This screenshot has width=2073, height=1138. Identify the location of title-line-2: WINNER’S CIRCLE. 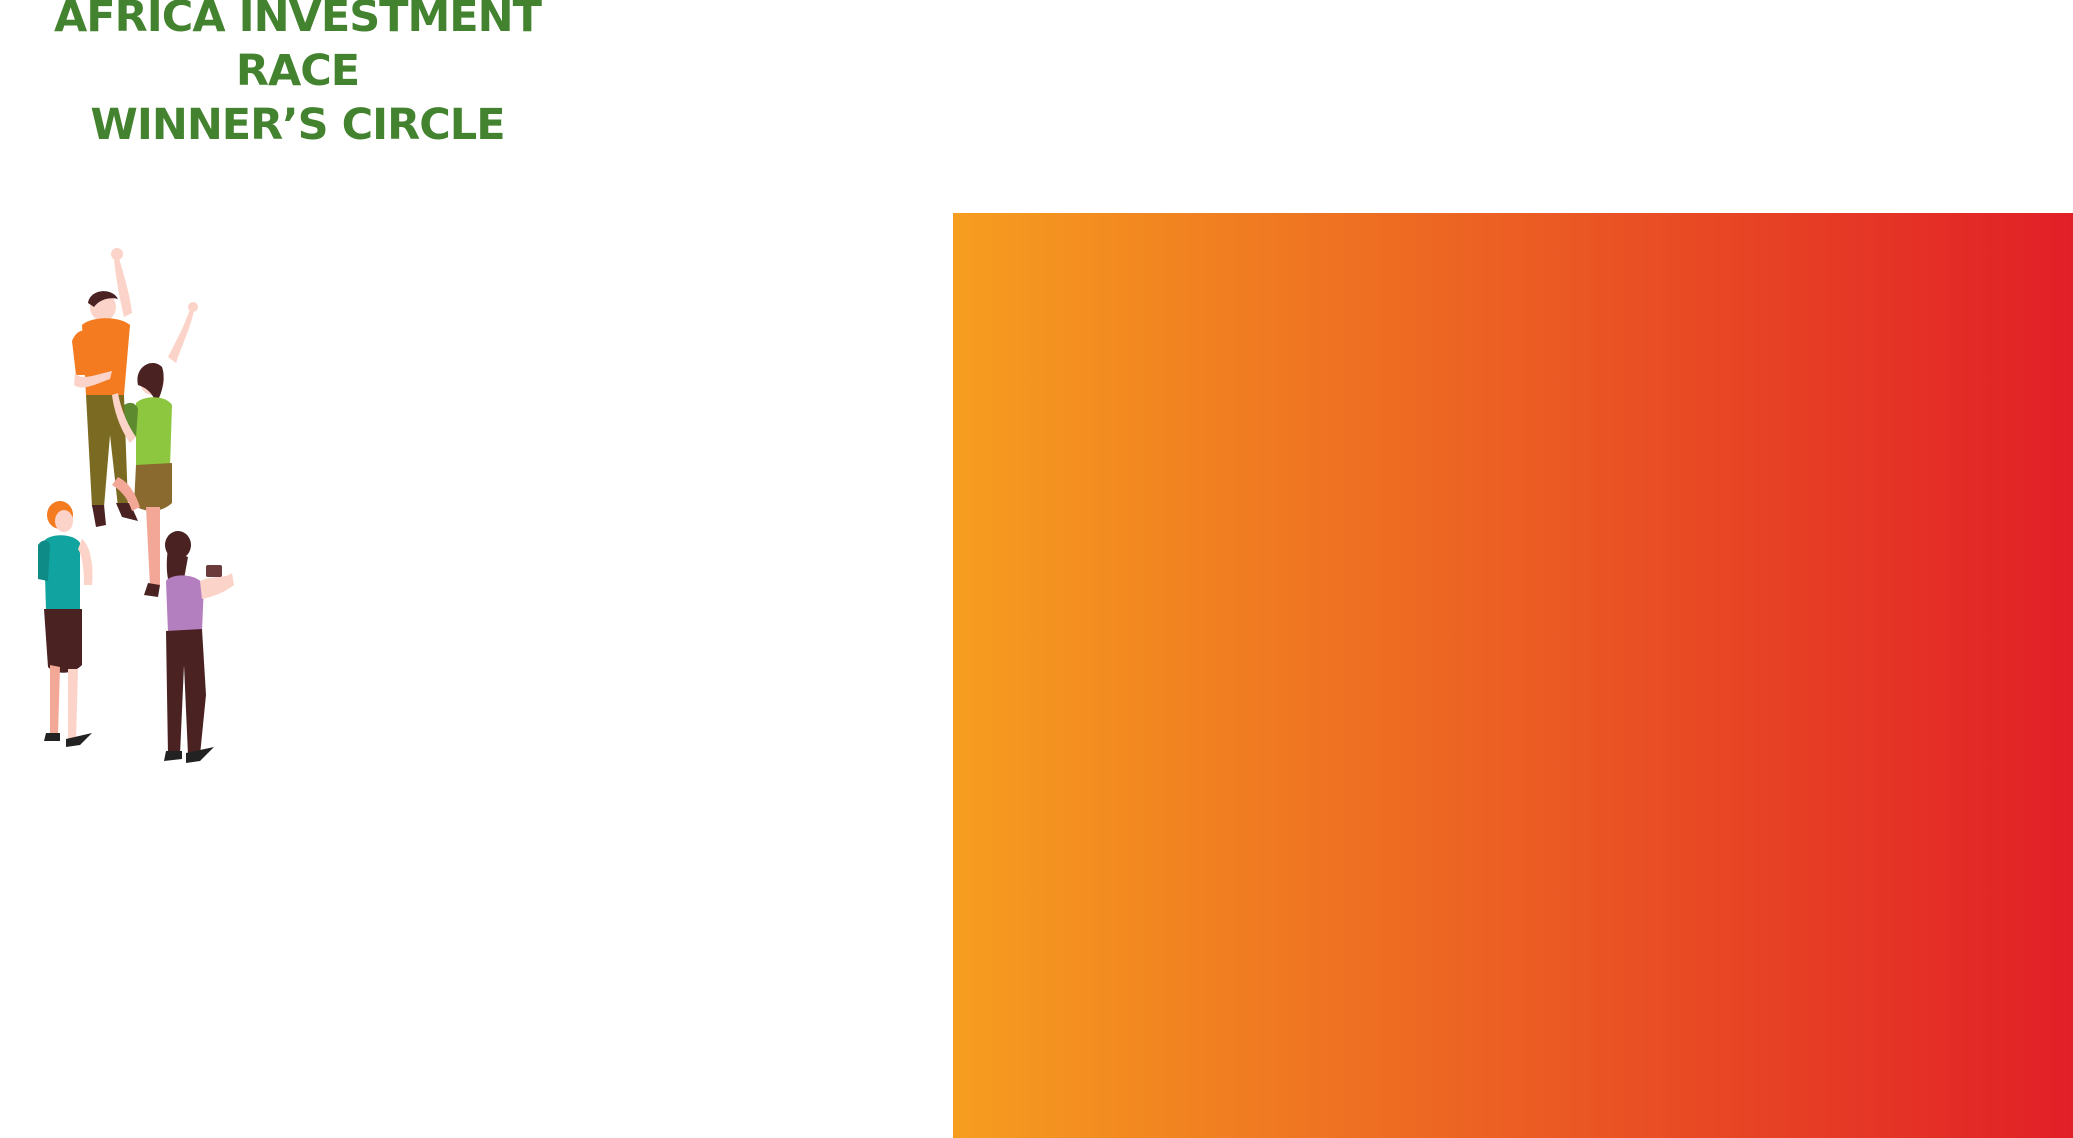
(297, 125).